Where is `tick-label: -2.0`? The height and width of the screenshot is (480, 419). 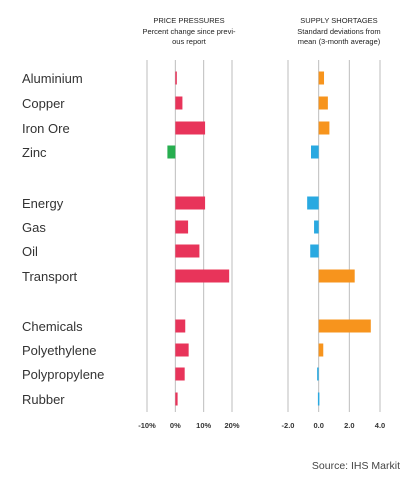 tick-label: -2.0 is located at coordinates (288, 425).